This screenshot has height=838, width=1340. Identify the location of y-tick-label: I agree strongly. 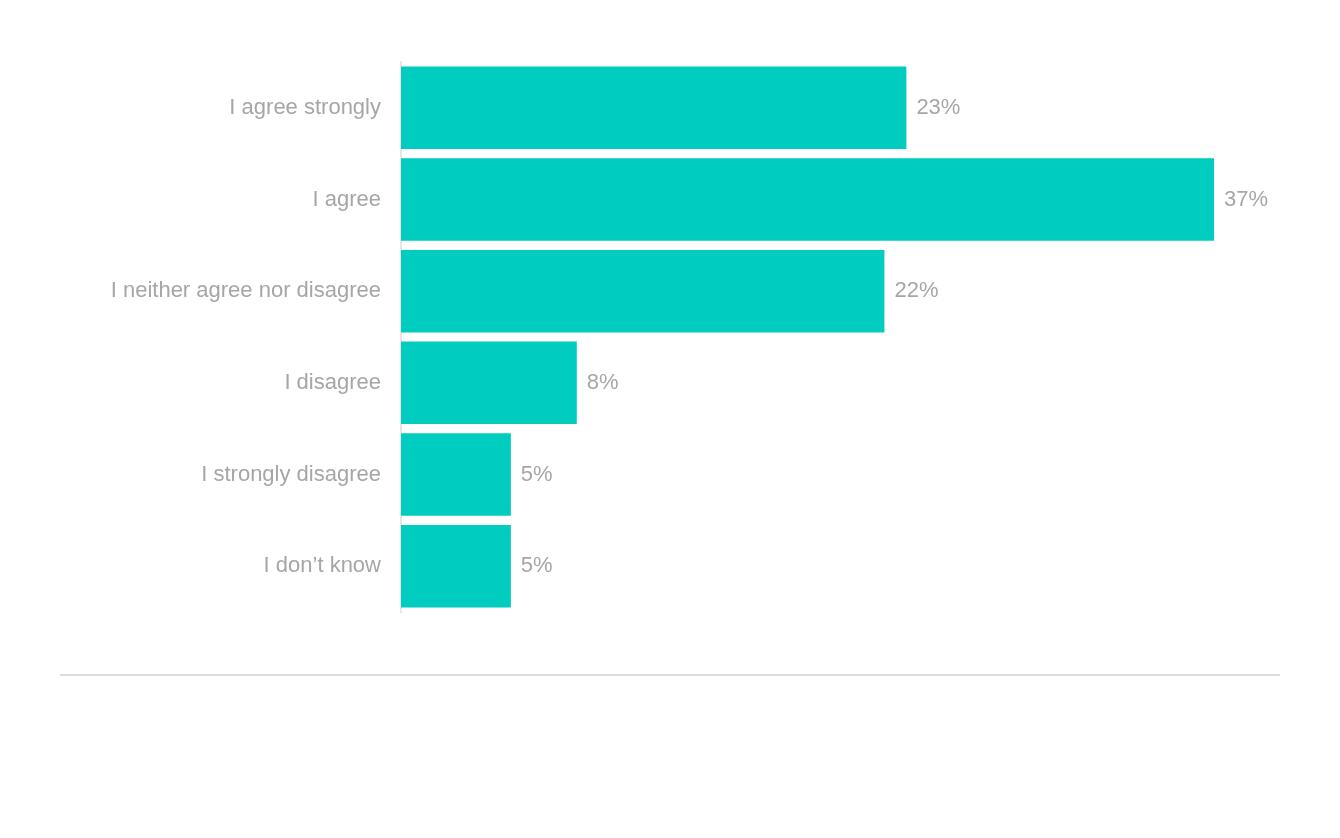
(305, 106).